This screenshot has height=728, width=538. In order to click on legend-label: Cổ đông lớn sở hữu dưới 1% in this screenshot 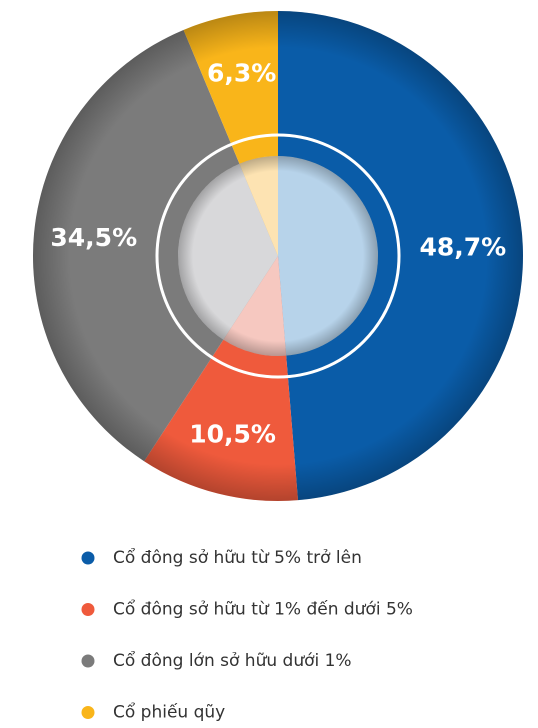, I will do `click(232, 660)`.